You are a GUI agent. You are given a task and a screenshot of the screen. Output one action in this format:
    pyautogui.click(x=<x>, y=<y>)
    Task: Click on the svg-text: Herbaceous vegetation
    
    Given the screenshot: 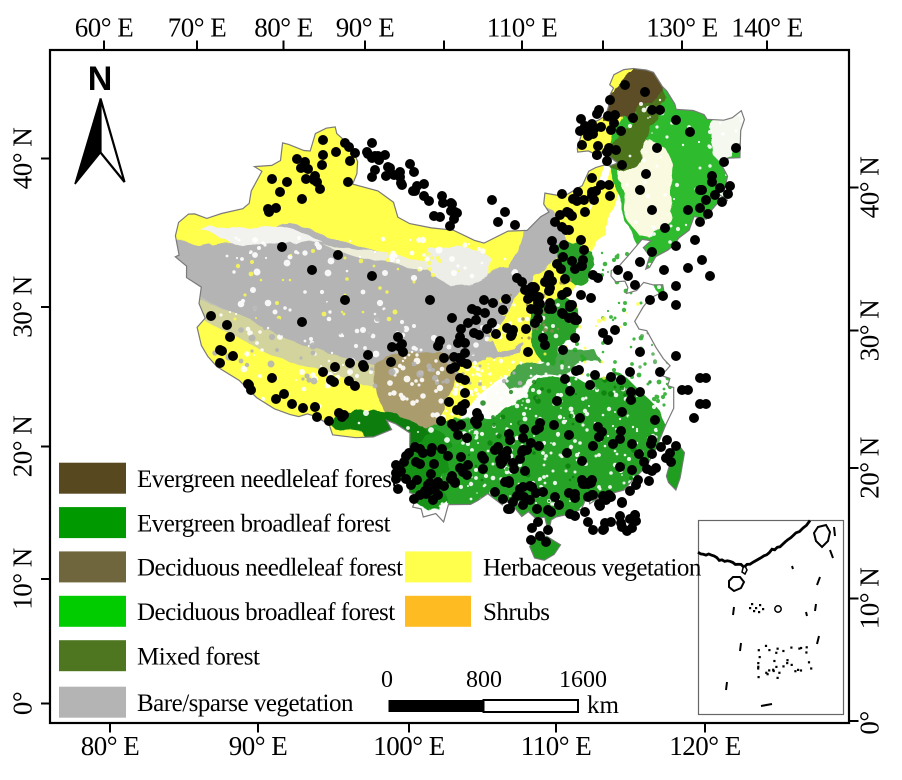 What is the action you would take?
    pyautogui.click(x=592, y=568)
    